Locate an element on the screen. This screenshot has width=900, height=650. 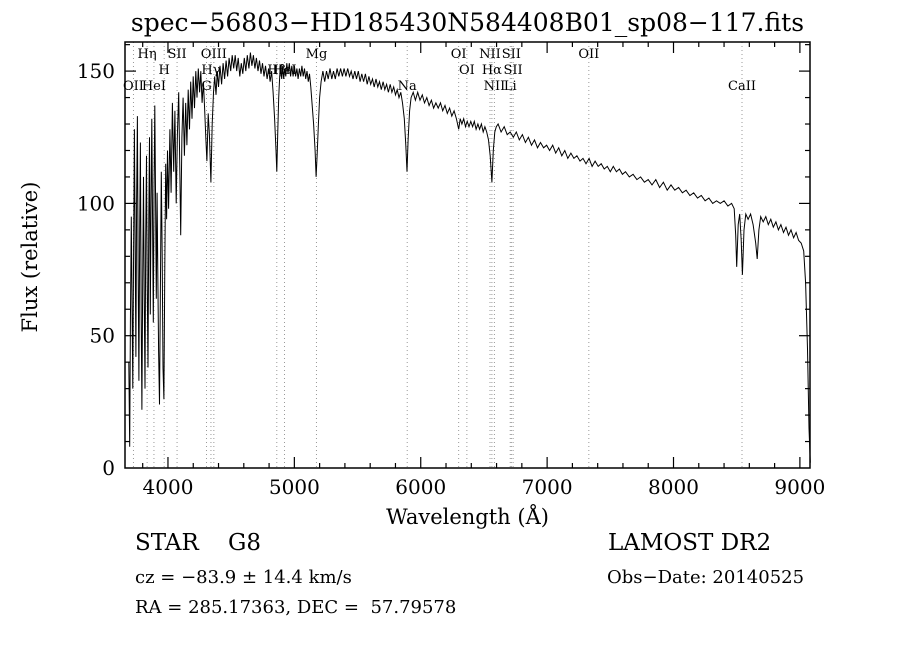
y-tick-label: 150 is located at coordinates (96, 71).